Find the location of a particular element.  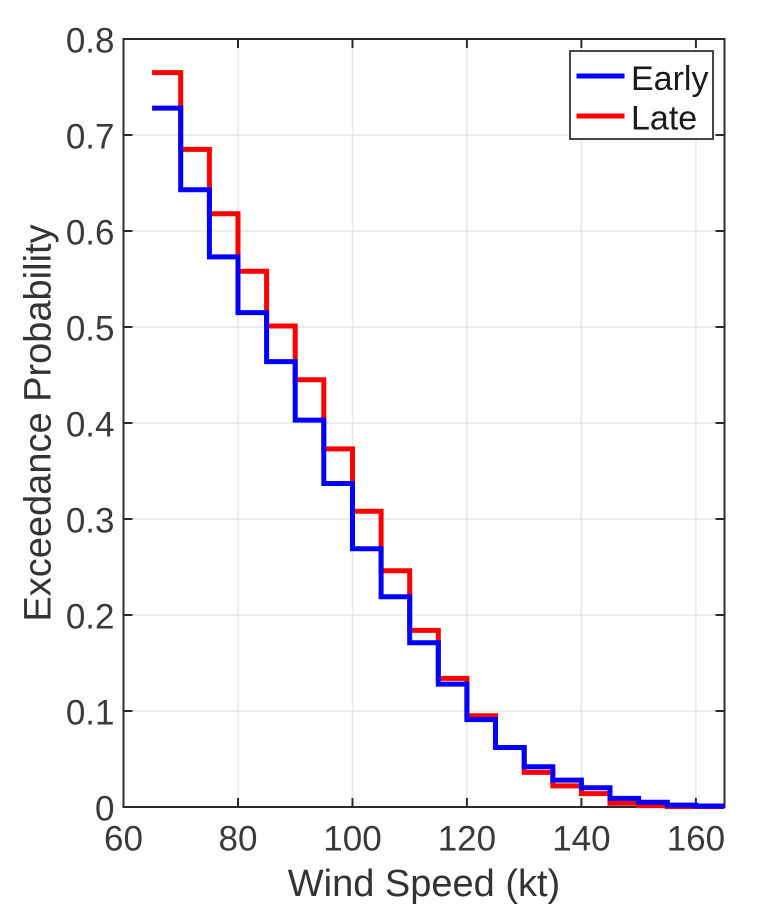

svg-text: 60 is located at coordinates (123, 839).